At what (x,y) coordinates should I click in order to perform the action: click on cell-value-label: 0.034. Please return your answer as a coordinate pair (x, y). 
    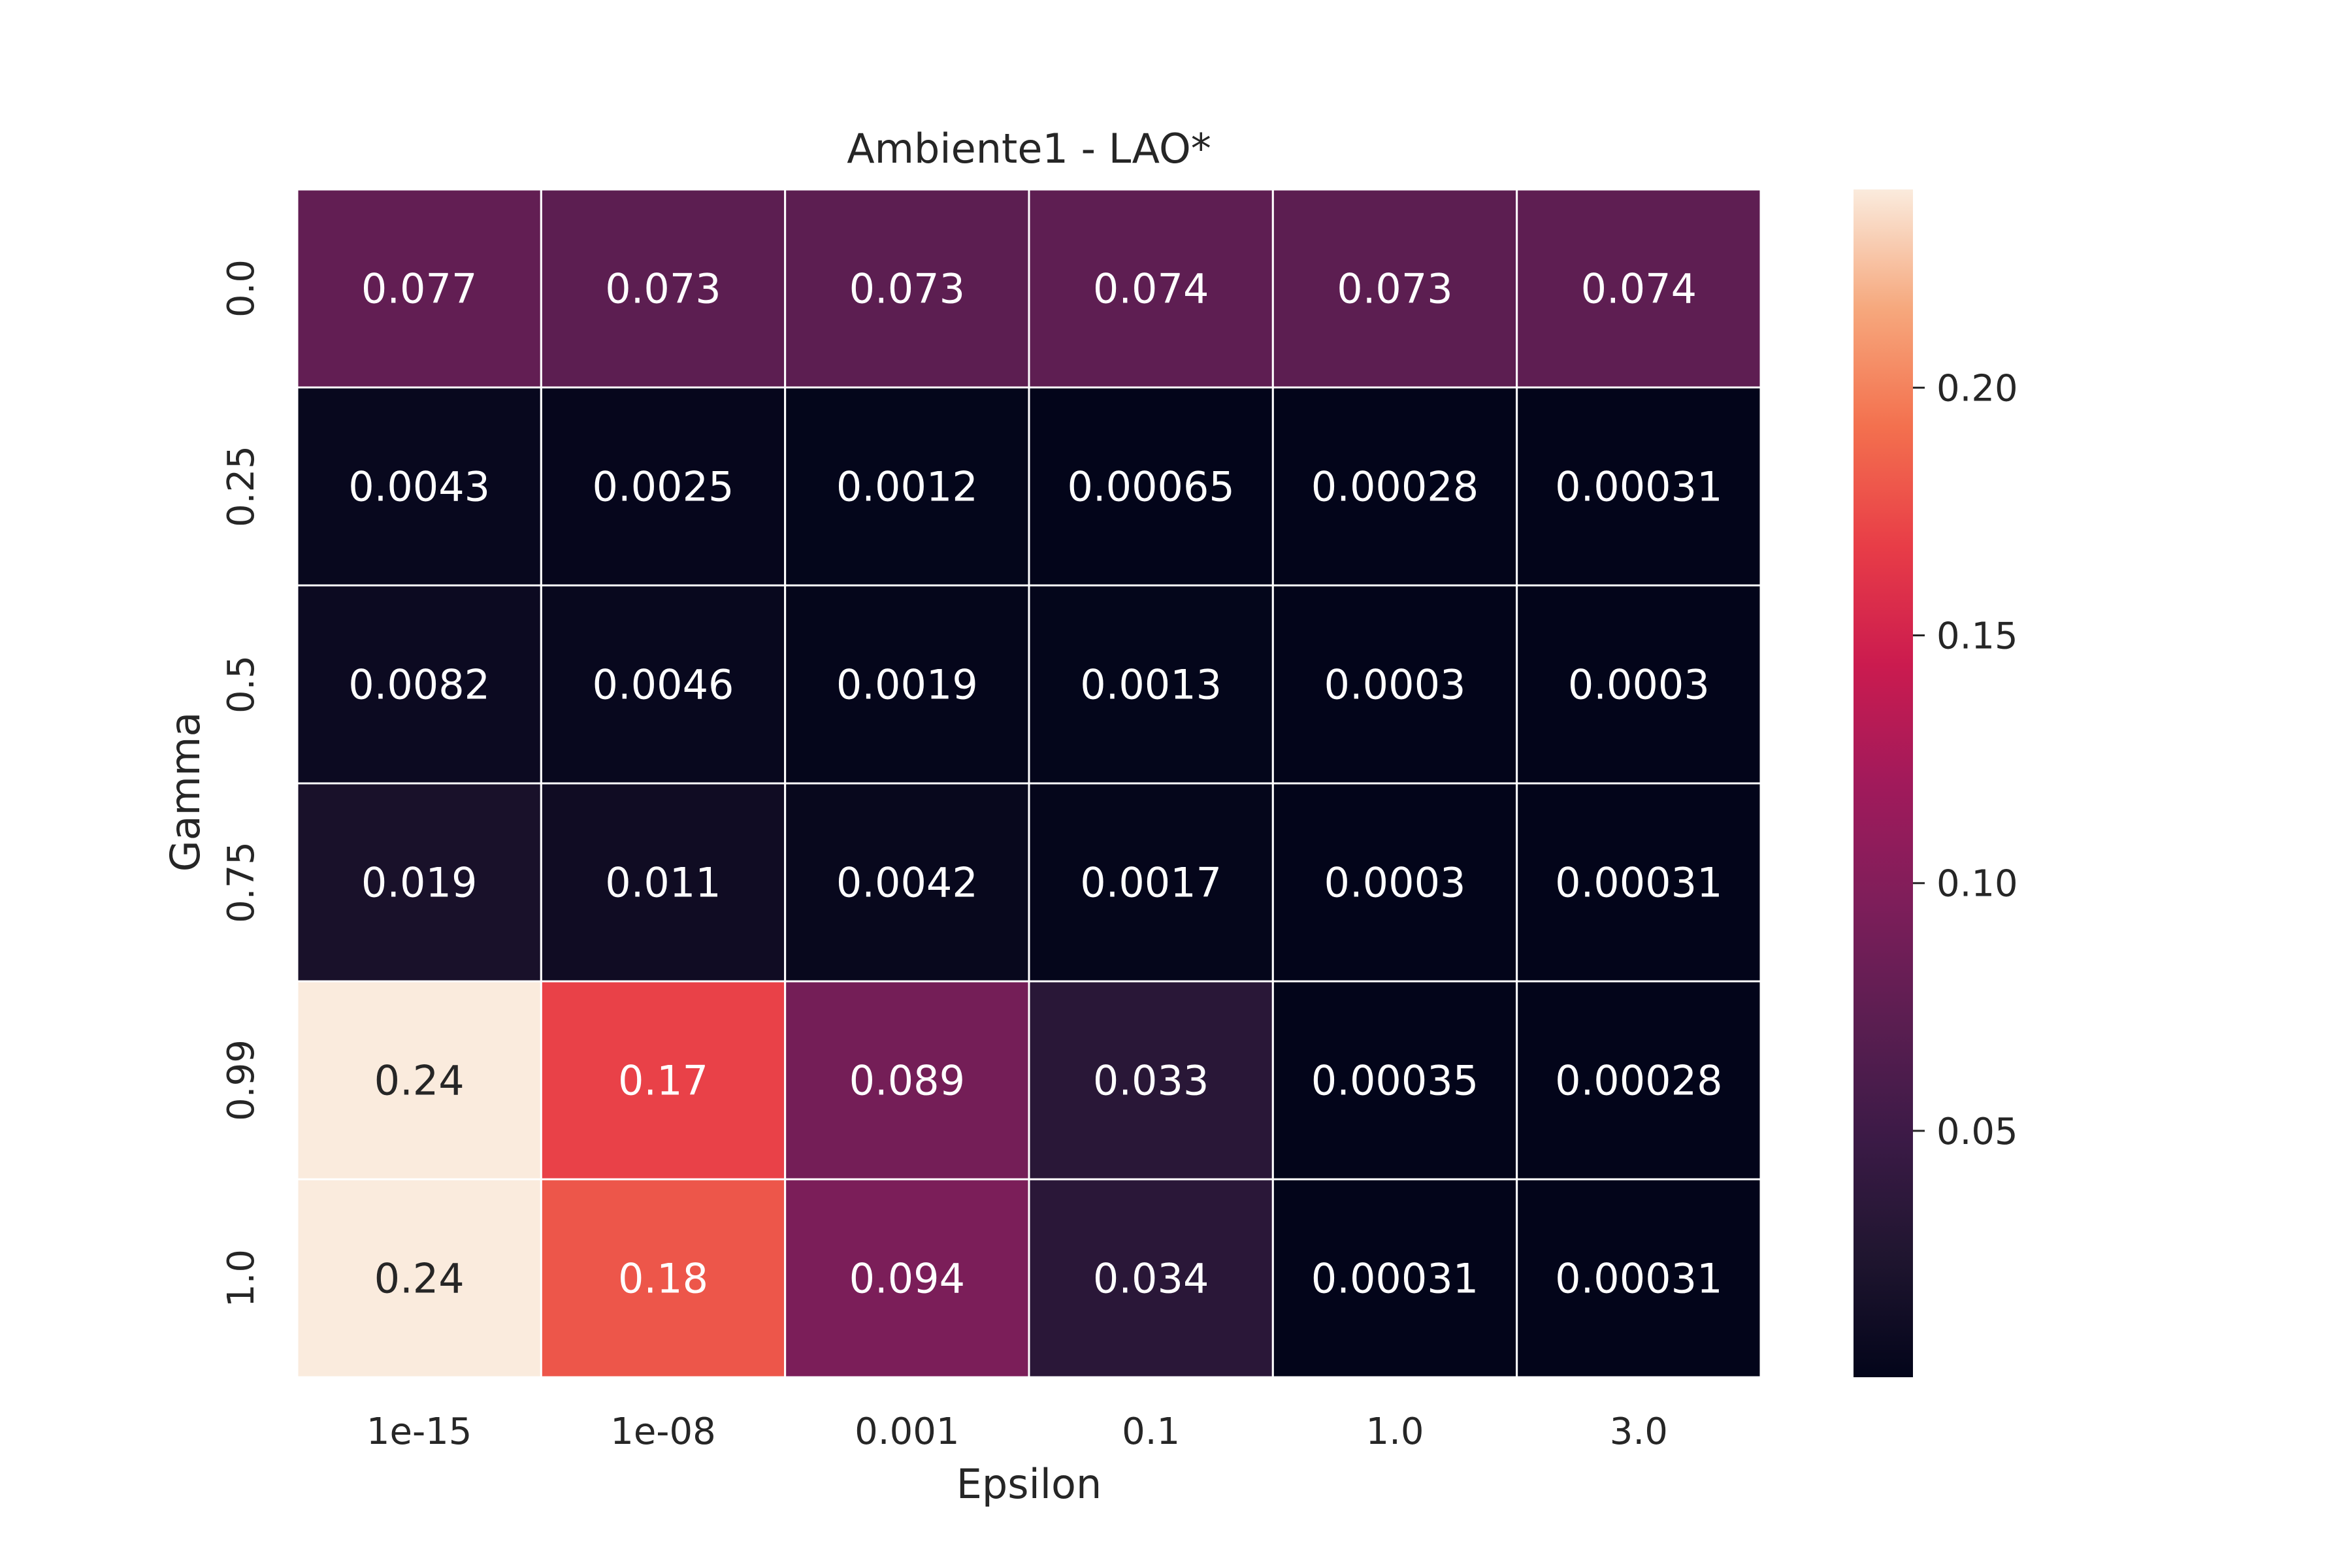
    Looking at the image, I should click on (1151, 1279).